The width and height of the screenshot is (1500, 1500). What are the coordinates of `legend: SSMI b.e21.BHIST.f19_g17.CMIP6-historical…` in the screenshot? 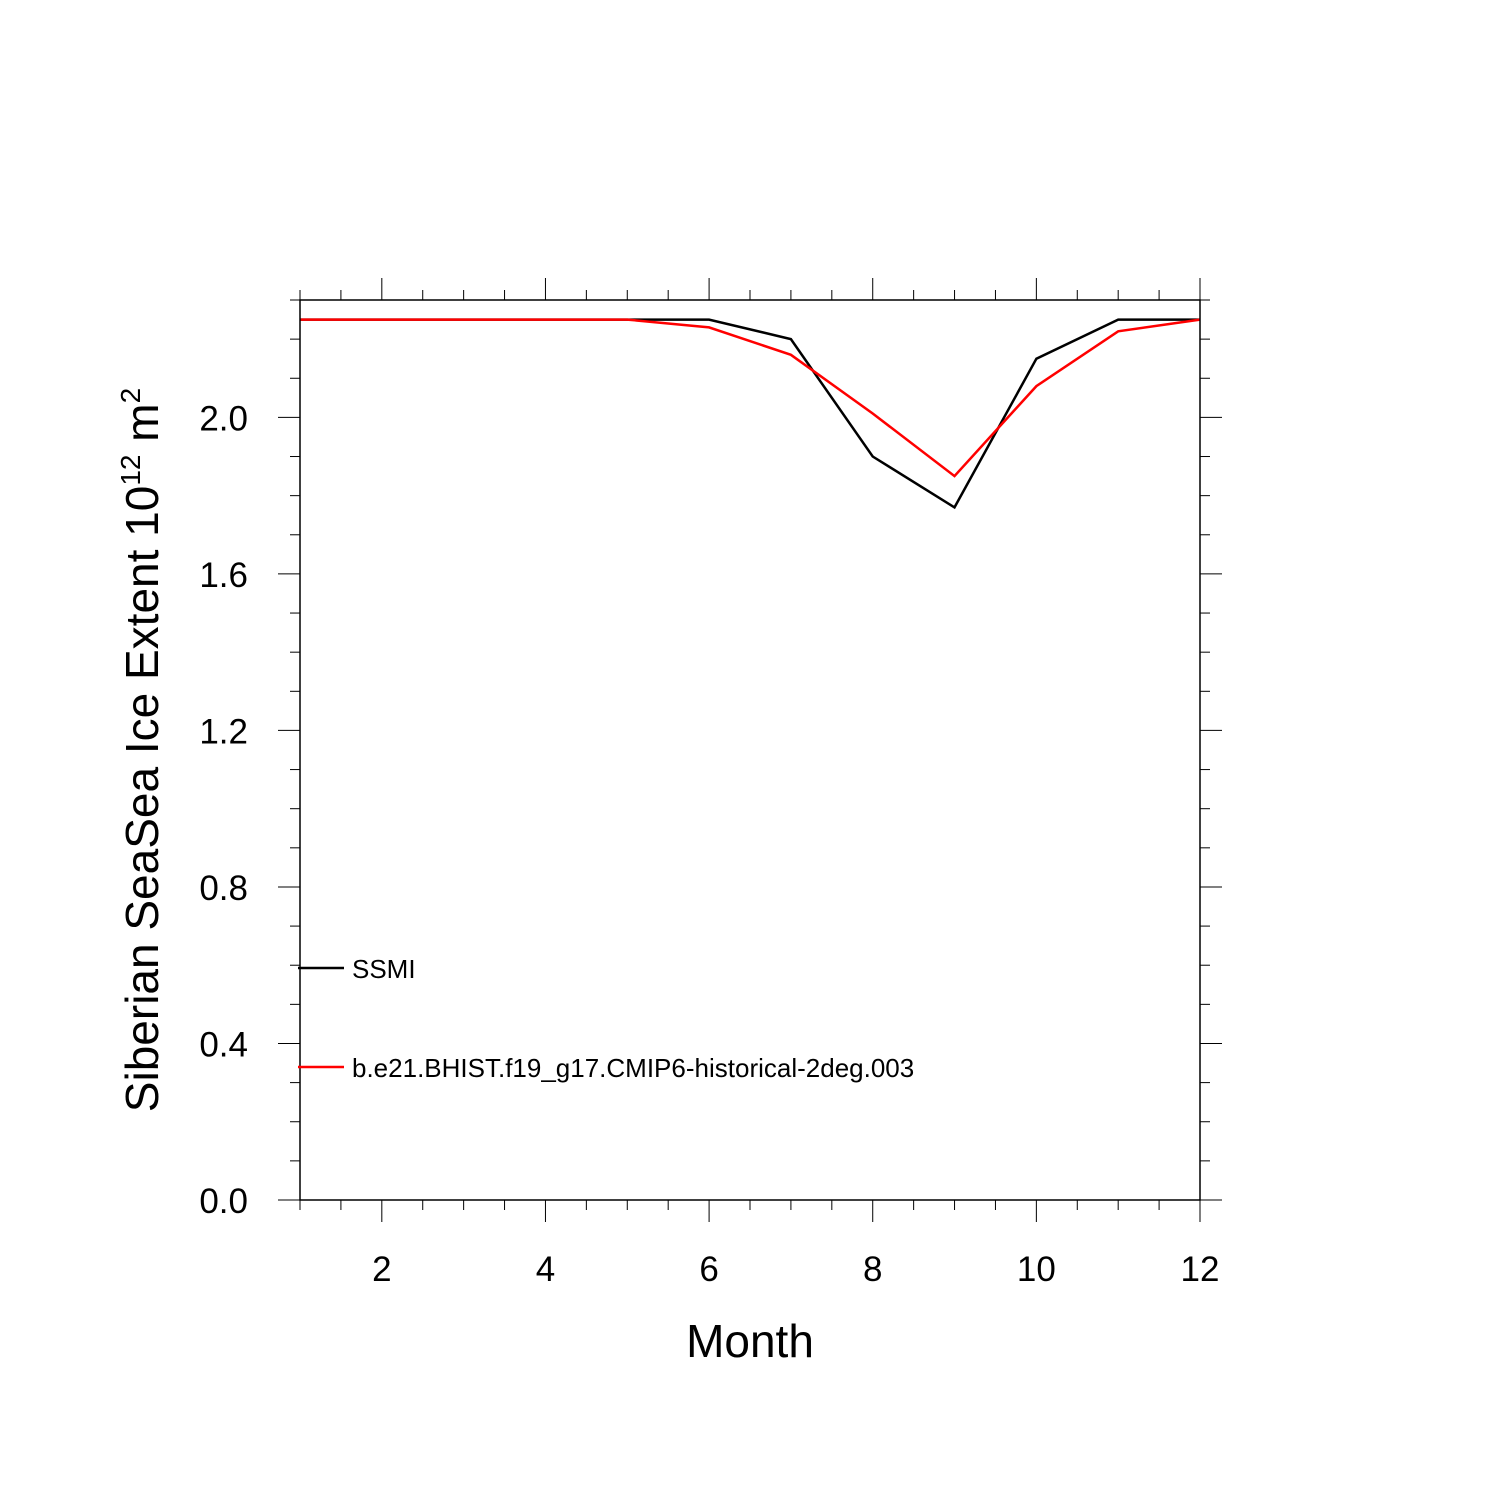 It's located at (606, 1018).